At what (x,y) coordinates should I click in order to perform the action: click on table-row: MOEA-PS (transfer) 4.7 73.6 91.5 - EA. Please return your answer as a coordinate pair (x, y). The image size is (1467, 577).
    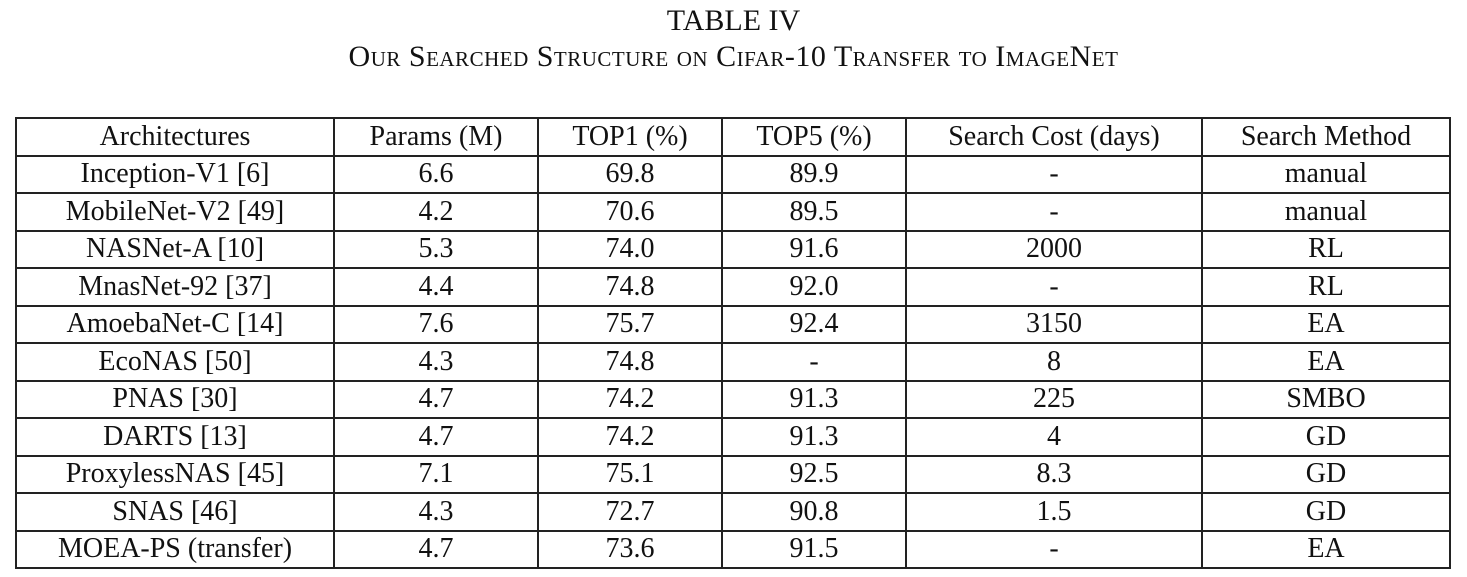
    Looking at the image, I should click on (733, 549).